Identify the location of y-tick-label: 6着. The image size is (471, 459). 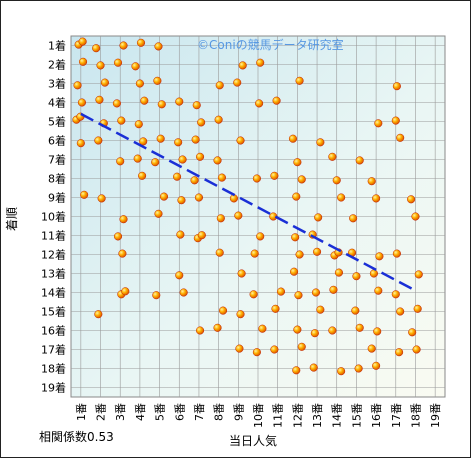
(57, 141).